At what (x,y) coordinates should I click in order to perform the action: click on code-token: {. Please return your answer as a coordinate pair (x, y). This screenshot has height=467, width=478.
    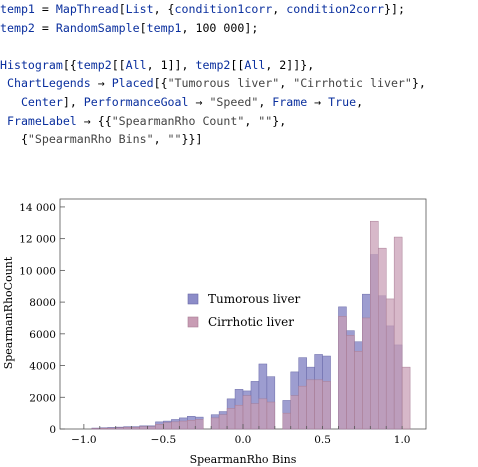
    Looking at the image, I should click on (14, 139).